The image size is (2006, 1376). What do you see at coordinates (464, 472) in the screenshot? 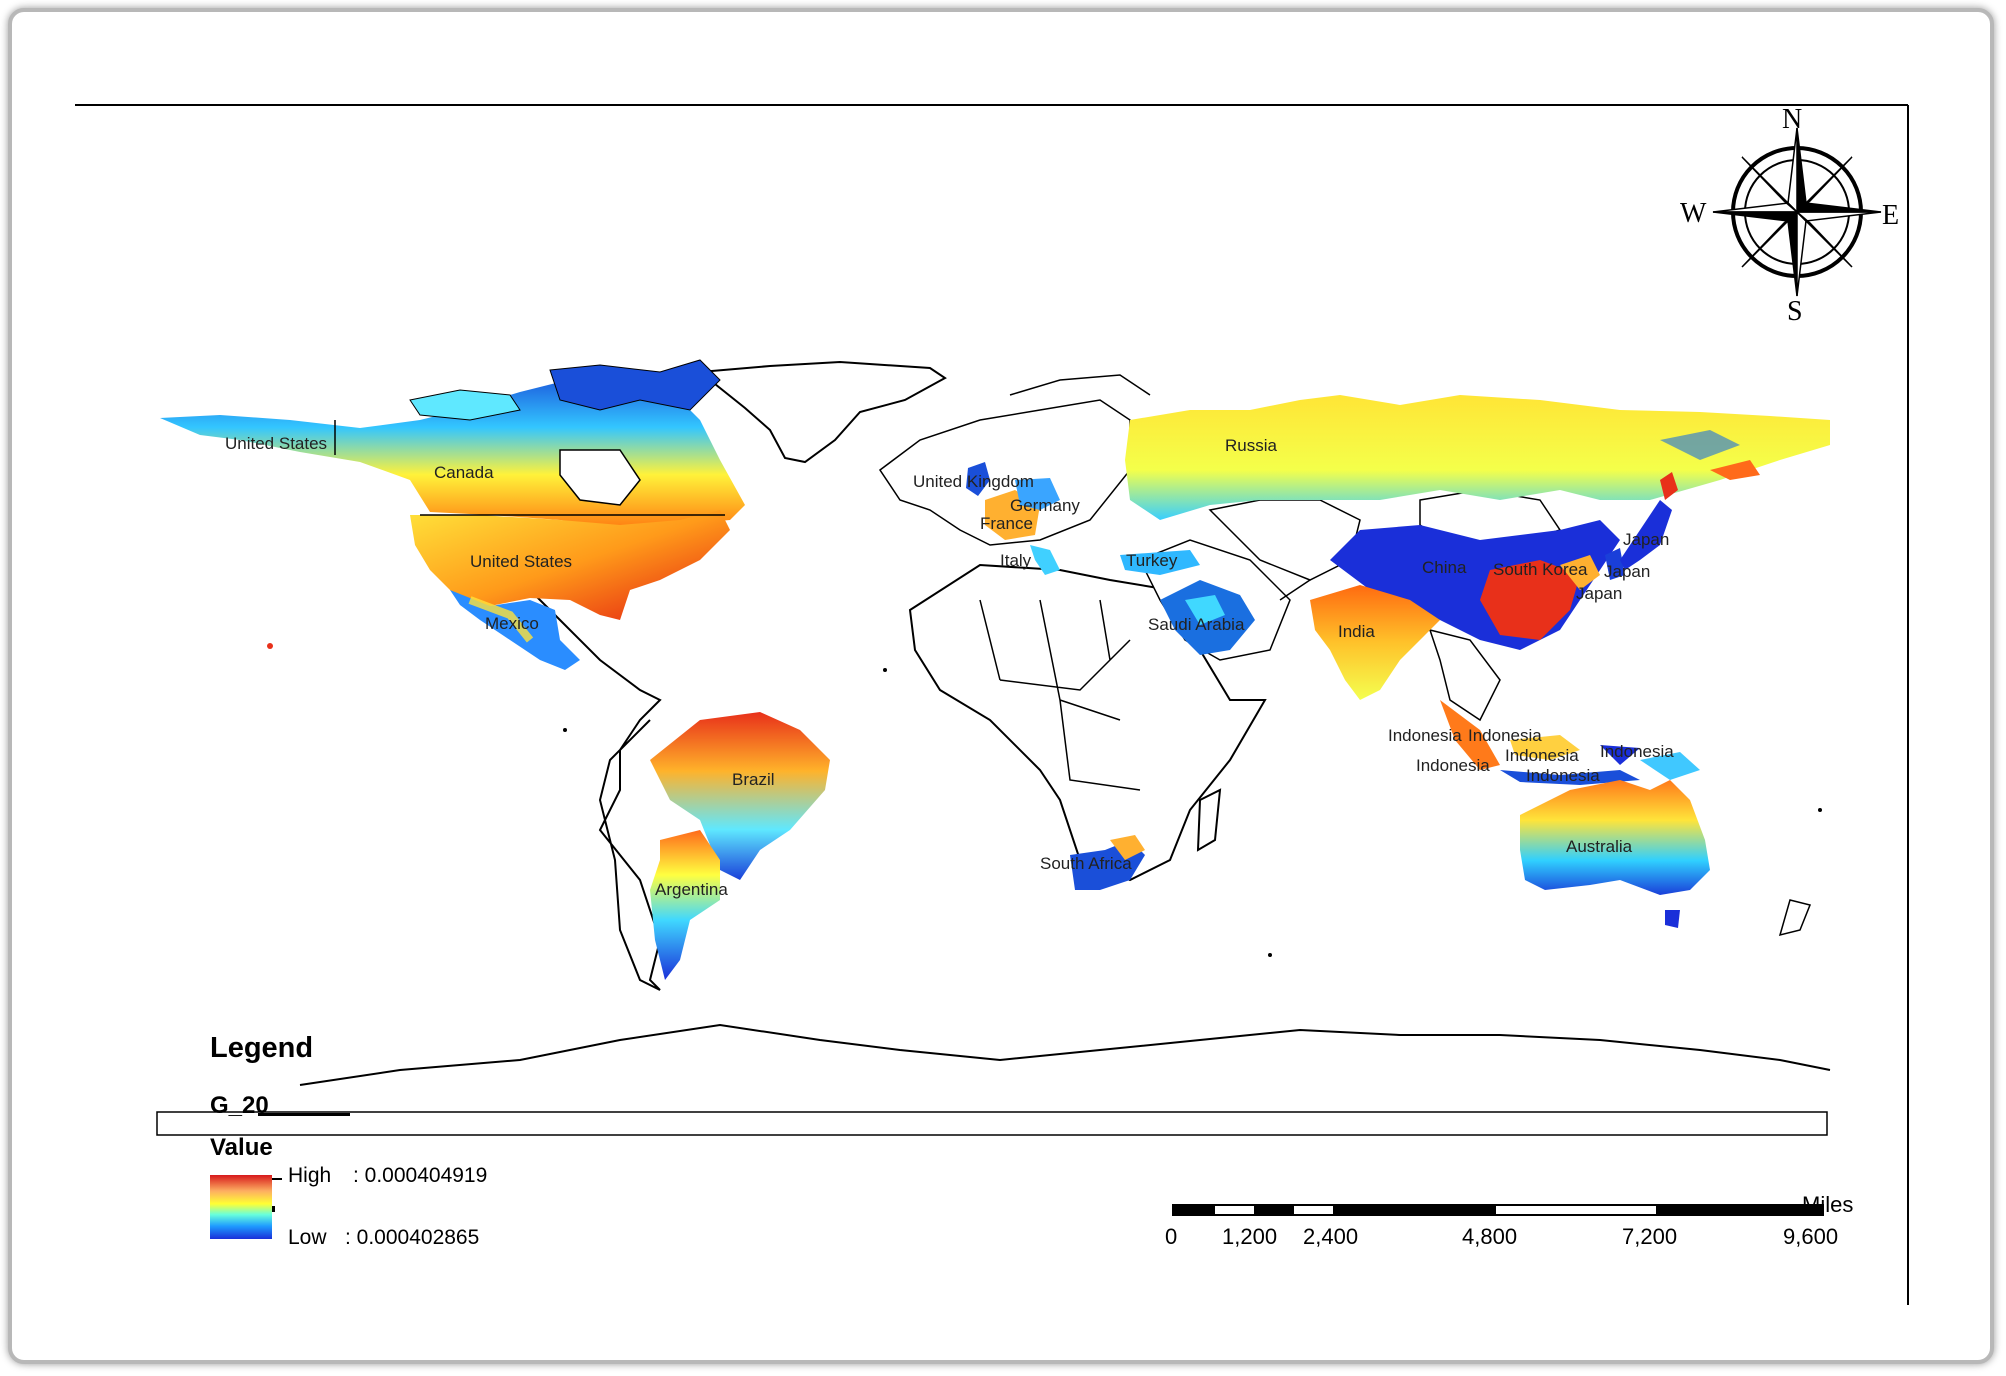
I see `country-label: Canada` at bounding box center [464, 472].